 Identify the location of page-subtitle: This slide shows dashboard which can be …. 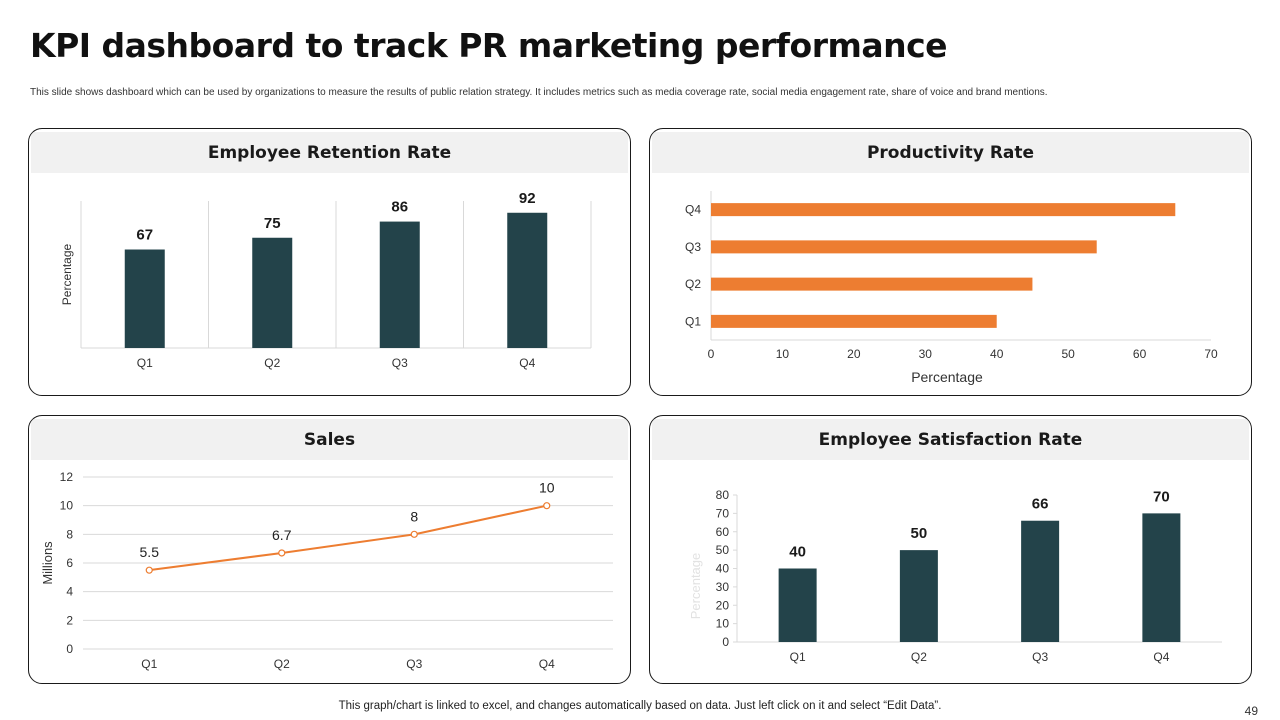
(539, 92).